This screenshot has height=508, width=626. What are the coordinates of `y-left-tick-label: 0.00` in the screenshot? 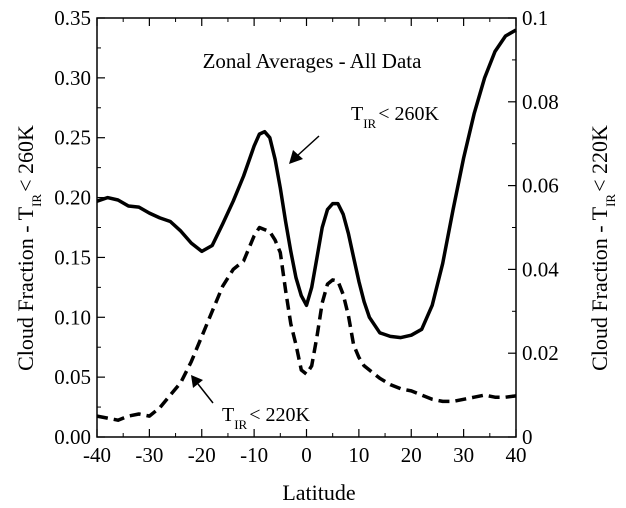 It's located at (72, 437).